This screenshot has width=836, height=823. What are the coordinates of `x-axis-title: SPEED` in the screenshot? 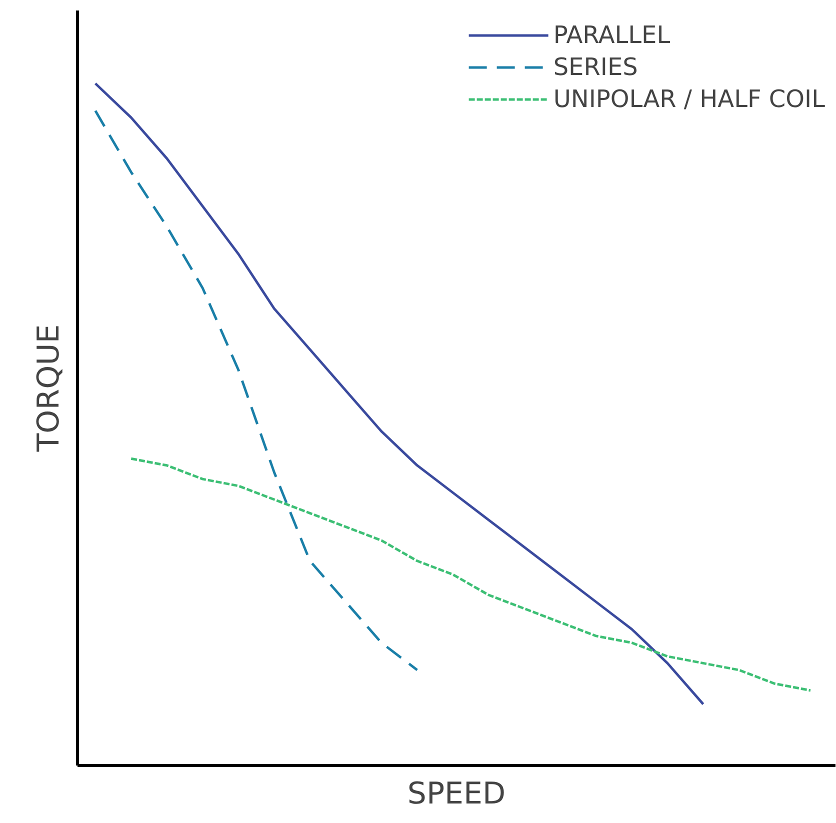 It's located at (456, 794).